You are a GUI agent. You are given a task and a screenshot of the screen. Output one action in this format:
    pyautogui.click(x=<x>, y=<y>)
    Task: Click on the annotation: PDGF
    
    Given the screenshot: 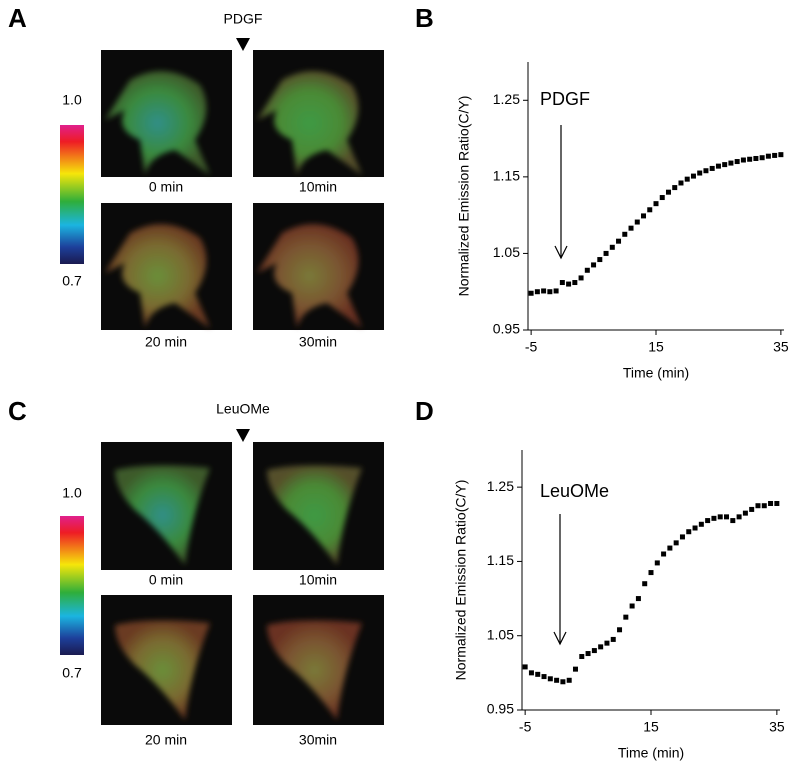 What is the action you would take?
    pyautogui.click(x=565, y=99)
    